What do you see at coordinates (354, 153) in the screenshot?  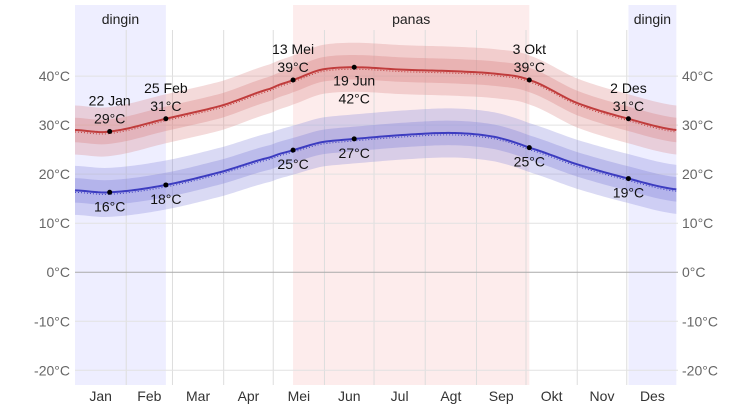 I see `annotation-value: 27°C` at bounding box center [354, 153].